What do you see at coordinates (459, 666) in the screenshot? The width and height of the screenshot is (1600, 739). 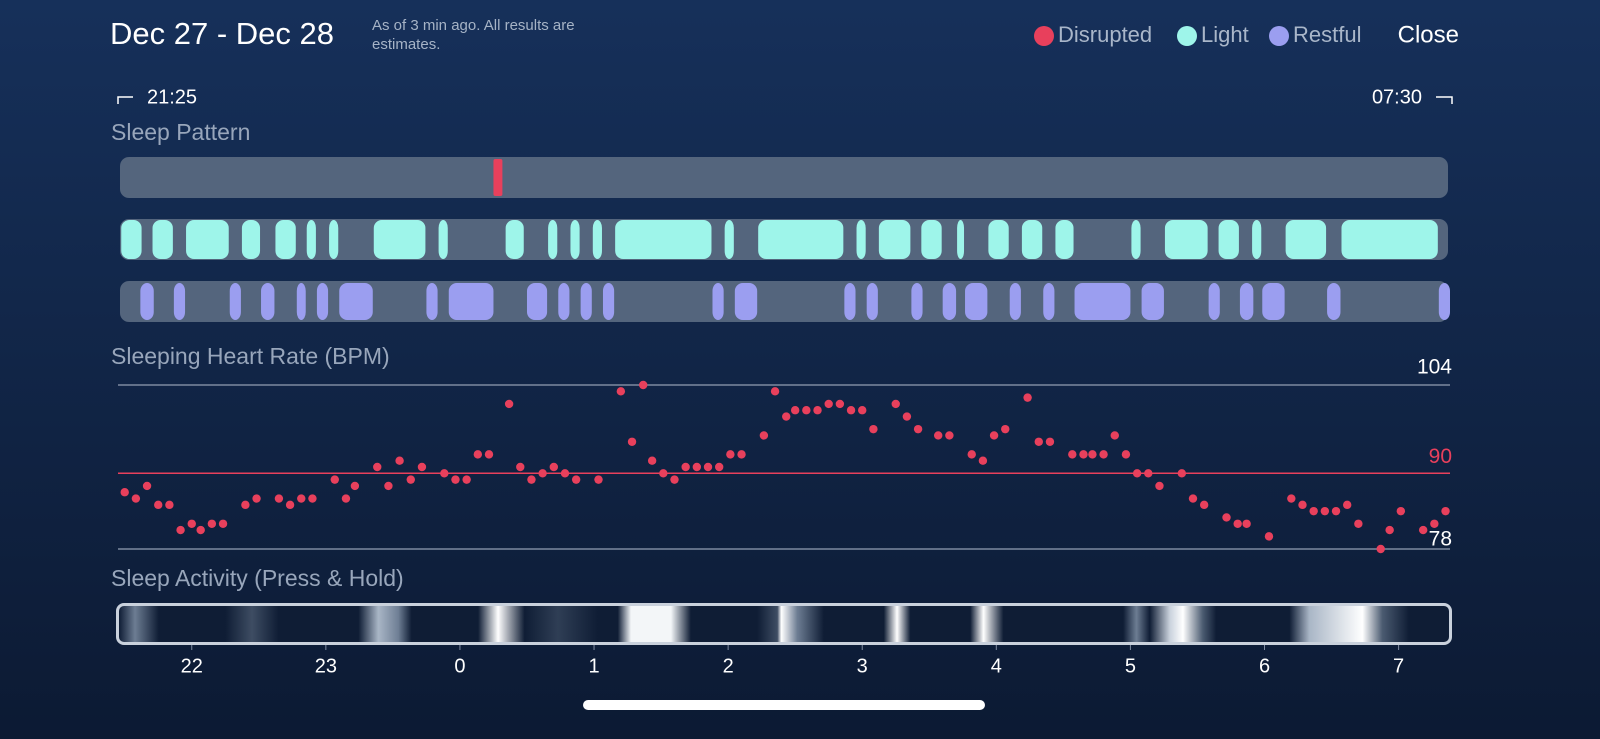 I see `x-tick-label: 0` at bounding box center [459, 666].